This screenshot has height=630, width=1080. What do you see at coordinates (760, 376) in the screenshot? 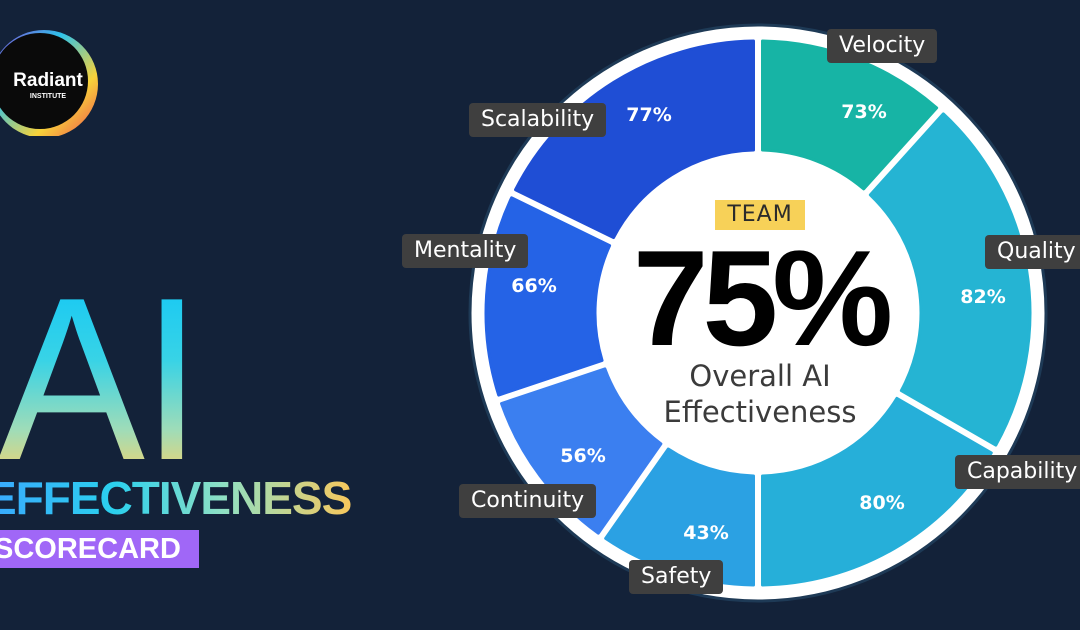
I see `overall-caption-line1: Overall AI` at bounding box center [760, 376].